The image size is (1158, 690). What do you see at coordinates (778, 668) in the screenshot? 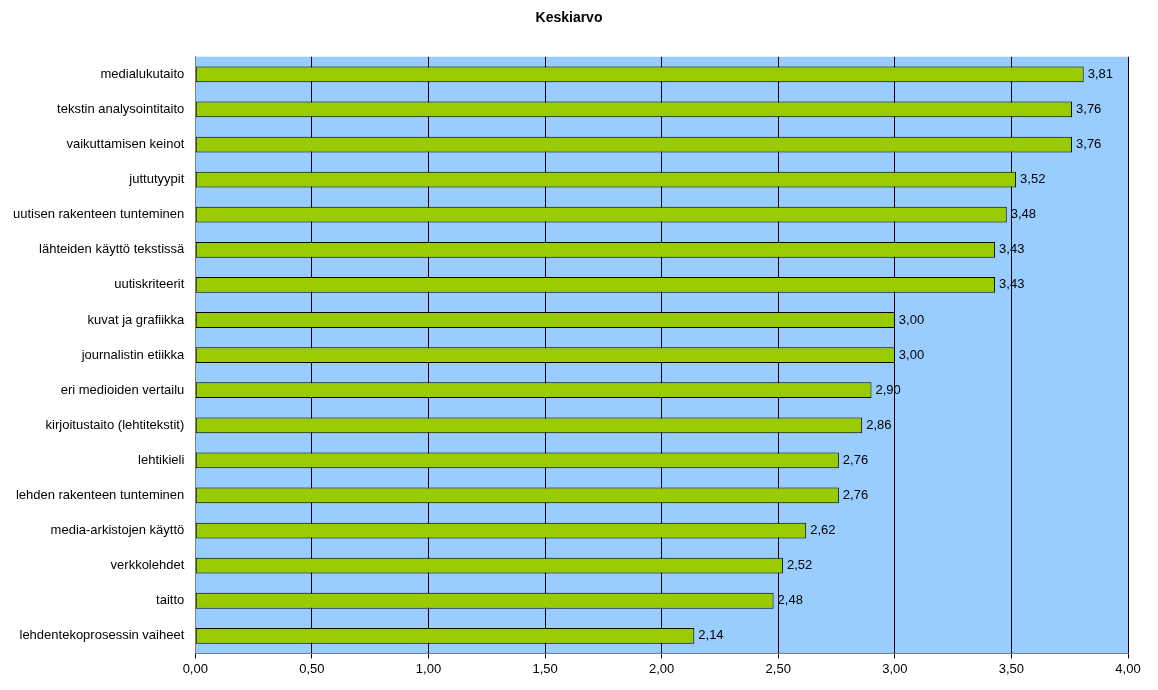
I see `x-tick-label: 2,50` at bounding box center [778, 668].